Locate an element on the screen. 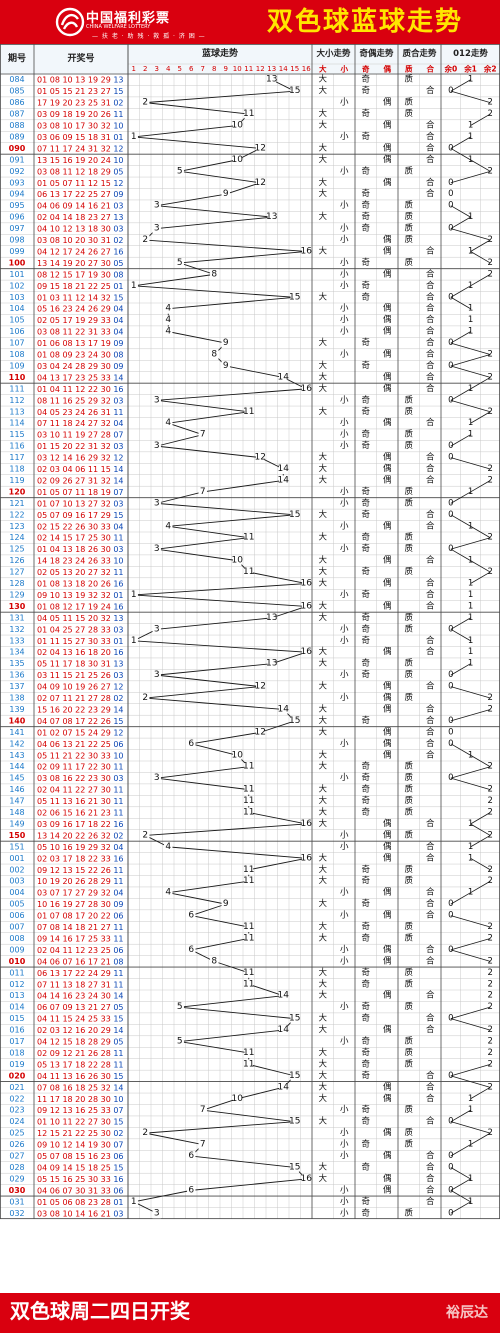  draw-numbers: 01 15 20 22 31 32 03 is located at coordinates (80, 446).